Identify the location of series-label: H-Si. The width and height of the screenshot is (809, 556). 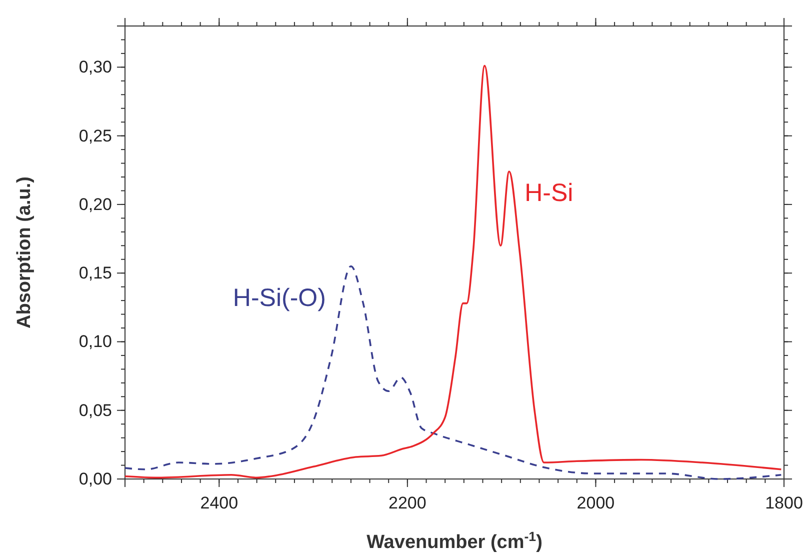
(549, 192).